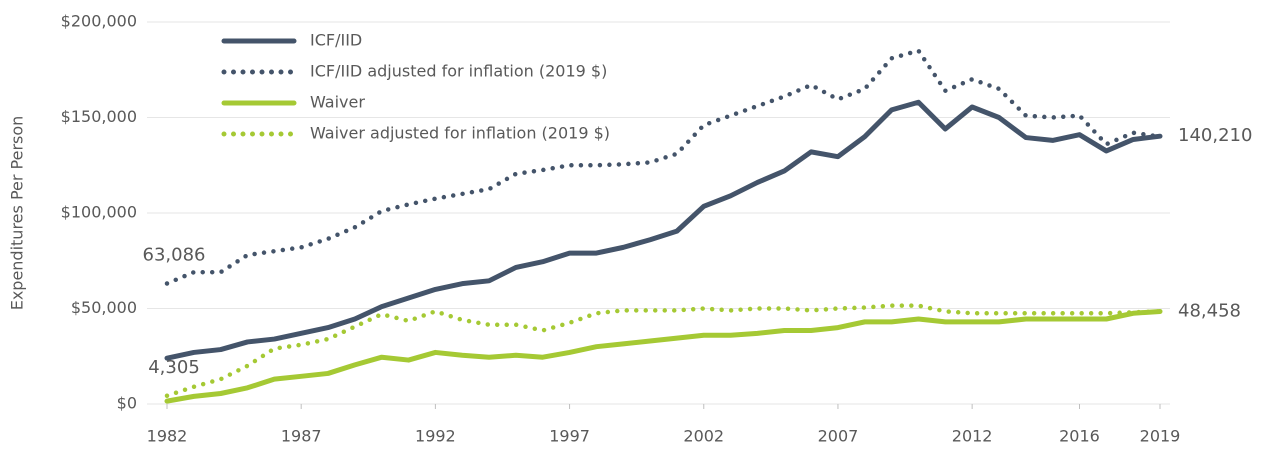 The height and width of the screenshot is (453, 1275). What do you see at coordinates (99, 116) in the screenshot?
I see `y-tick-label: $150,000` at bounding box center [99, 116].